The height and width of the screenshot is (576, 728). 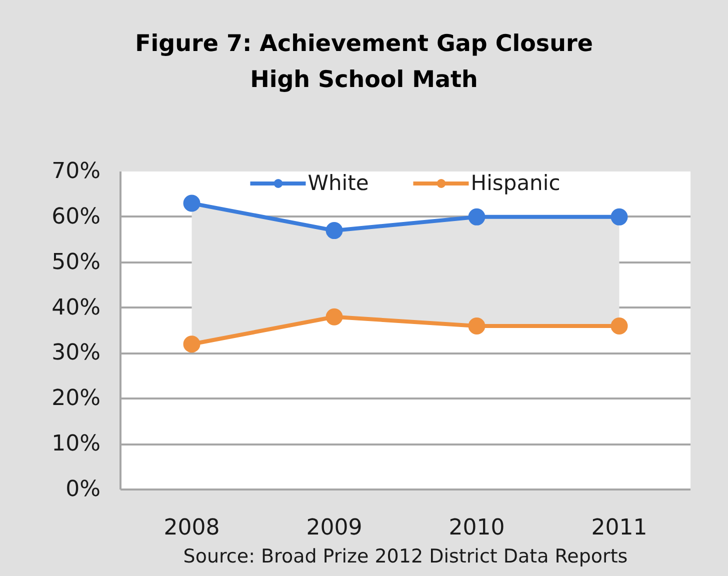 I want to click on y-tick-label: 30%, so click(x=76, y=353).